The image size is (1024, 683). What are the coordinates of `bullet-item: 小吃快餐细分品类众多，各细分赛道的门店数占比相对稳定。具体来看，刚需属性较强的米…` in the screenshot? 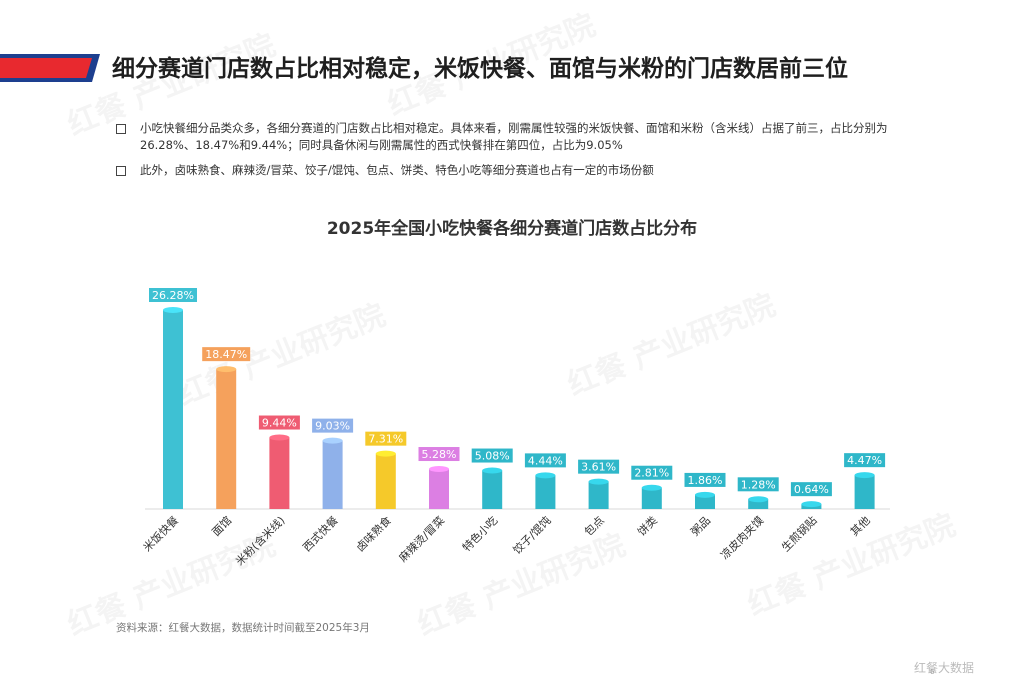 It's located at (516, 137).